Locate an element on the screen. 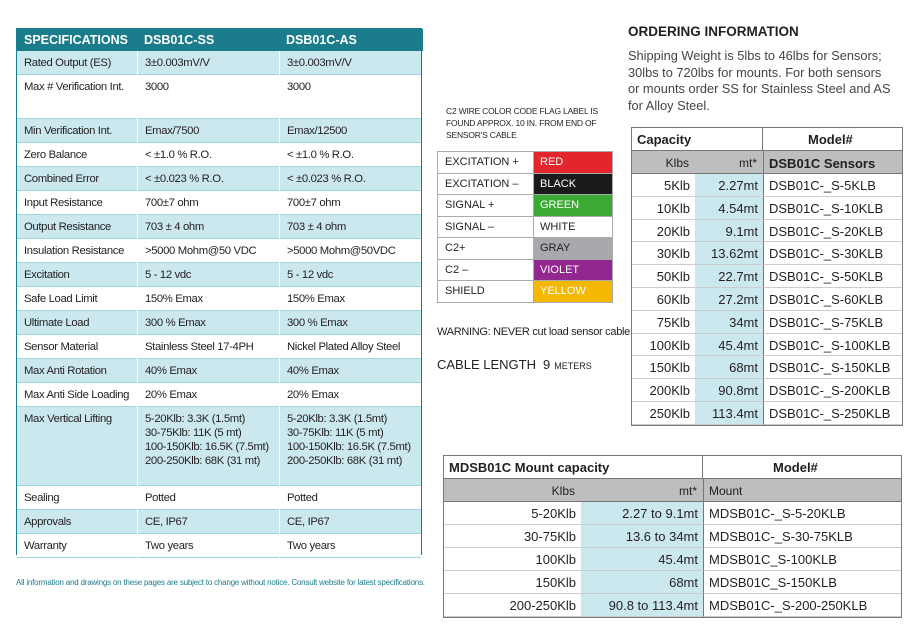  wire-signal: SIGNAL + is located at coordinates (486, 206).